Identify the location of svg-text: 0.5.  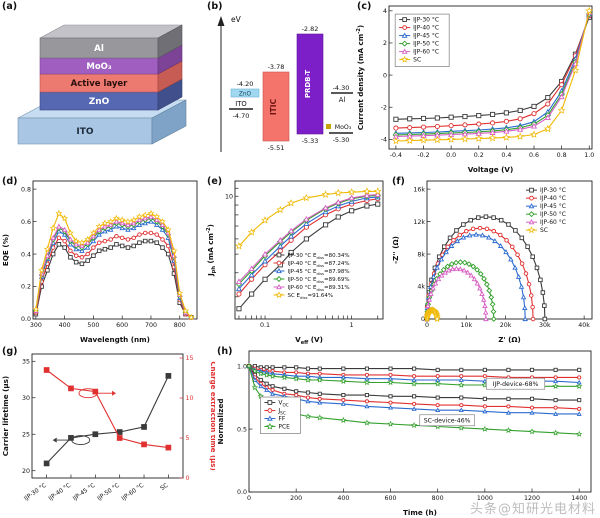
(242, 429).